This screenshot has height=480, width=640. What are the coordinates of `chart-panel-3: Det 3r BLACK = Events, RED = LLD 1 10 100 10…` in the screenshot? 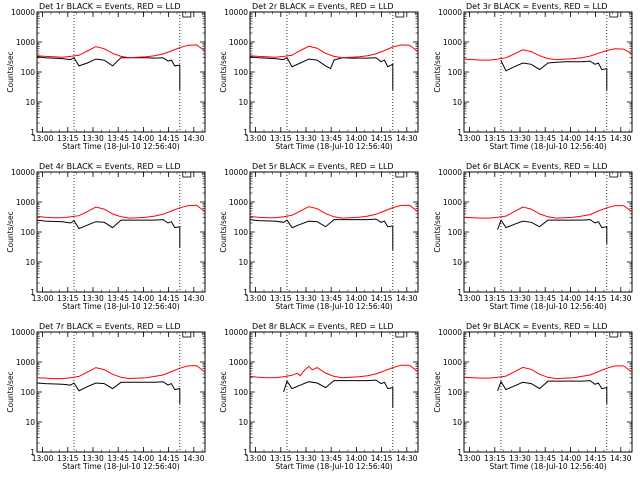 It's located at (533, 76).